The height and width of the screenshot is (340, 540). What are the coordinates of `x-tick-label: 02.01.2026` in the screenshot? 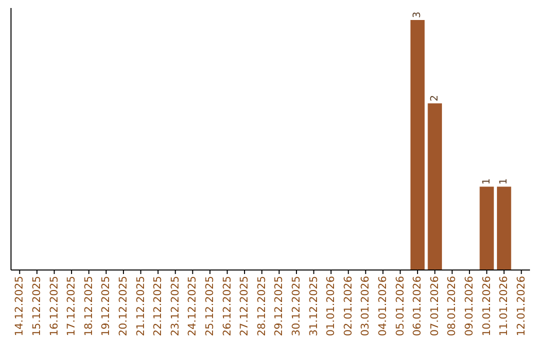 It's located at (348, 306).